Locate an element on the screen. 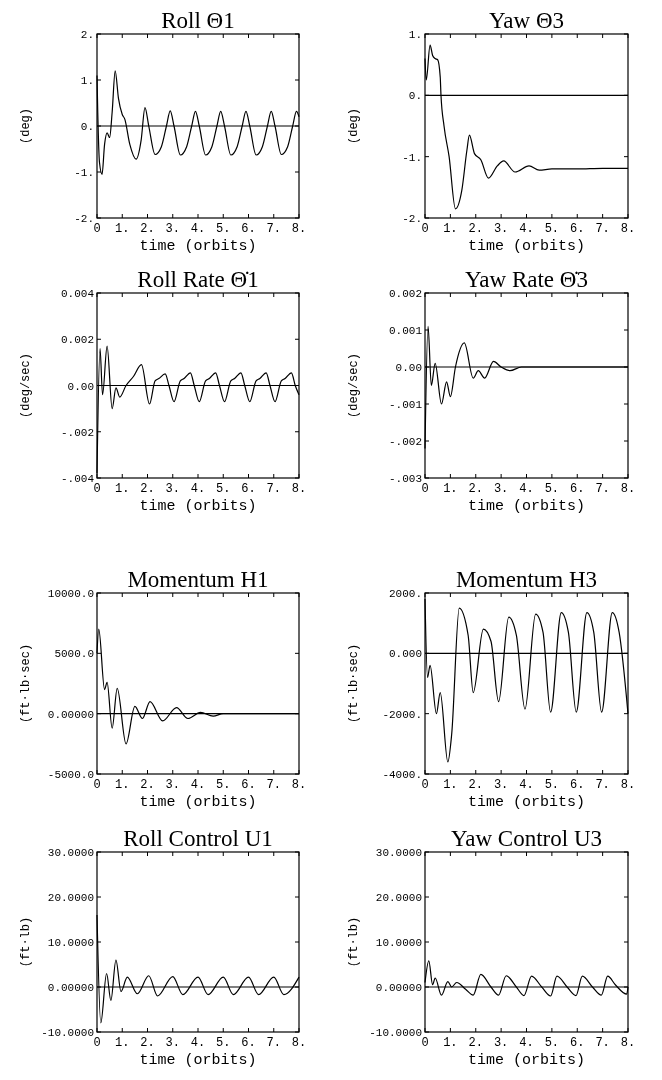 This screenshot has width=662, height=1080. chart-title: Yaw Rate Θ̇3 is located at coordinates (526, 279).